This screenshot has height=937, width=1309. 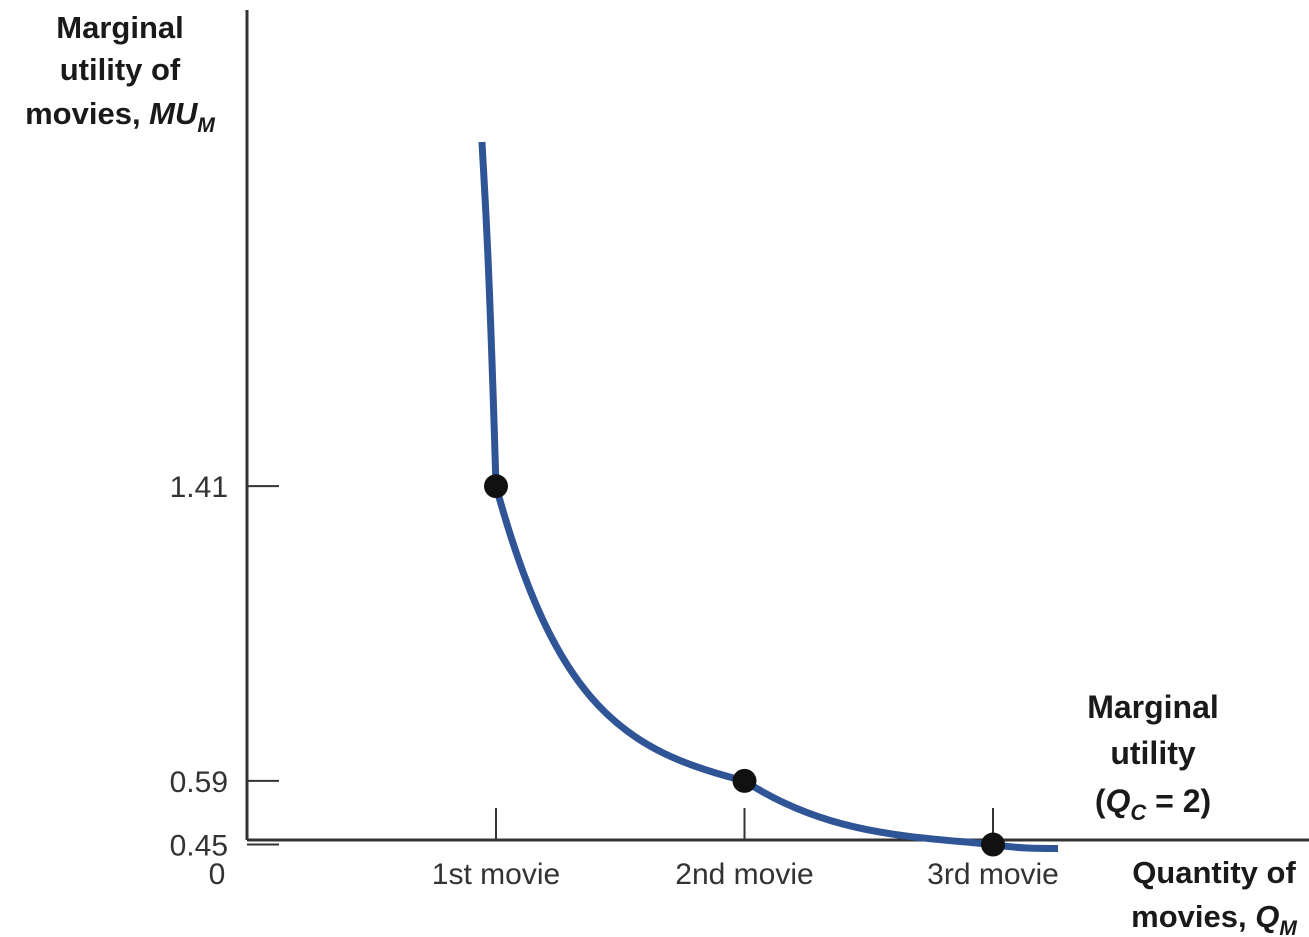 What do you see at coordinates (1153, 804) in the screenshot?
I see `series-label-line3: (QC = 2)` at bounding box center [1153, 804].